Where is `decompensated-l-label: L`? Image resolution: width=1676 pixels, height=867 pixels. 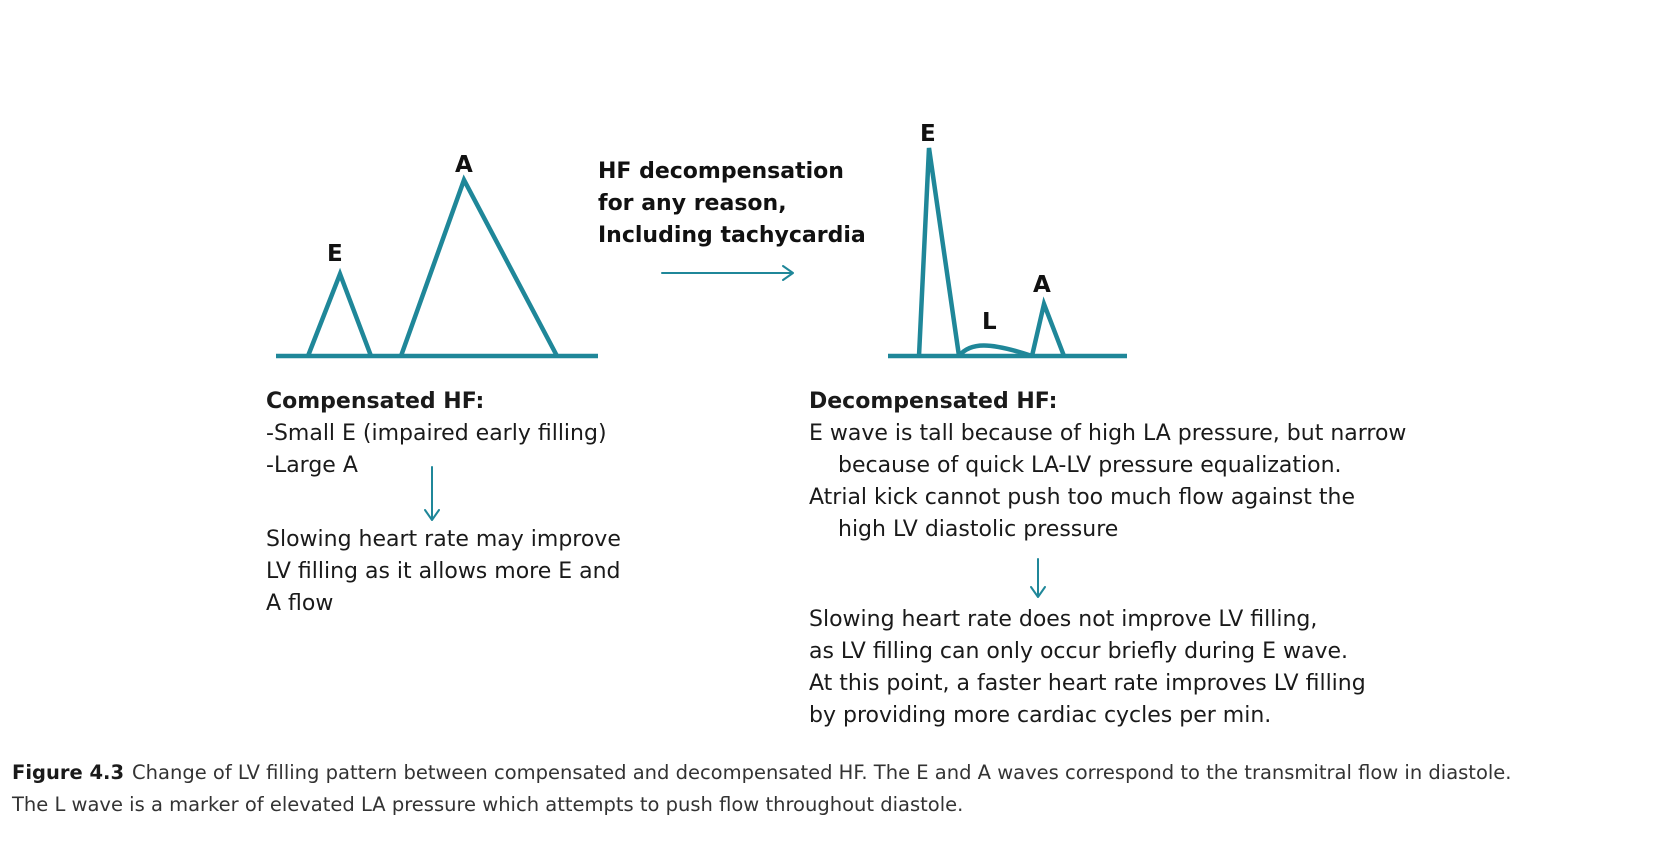
decompensated-l-label: L is located at coordinates (989, 322).